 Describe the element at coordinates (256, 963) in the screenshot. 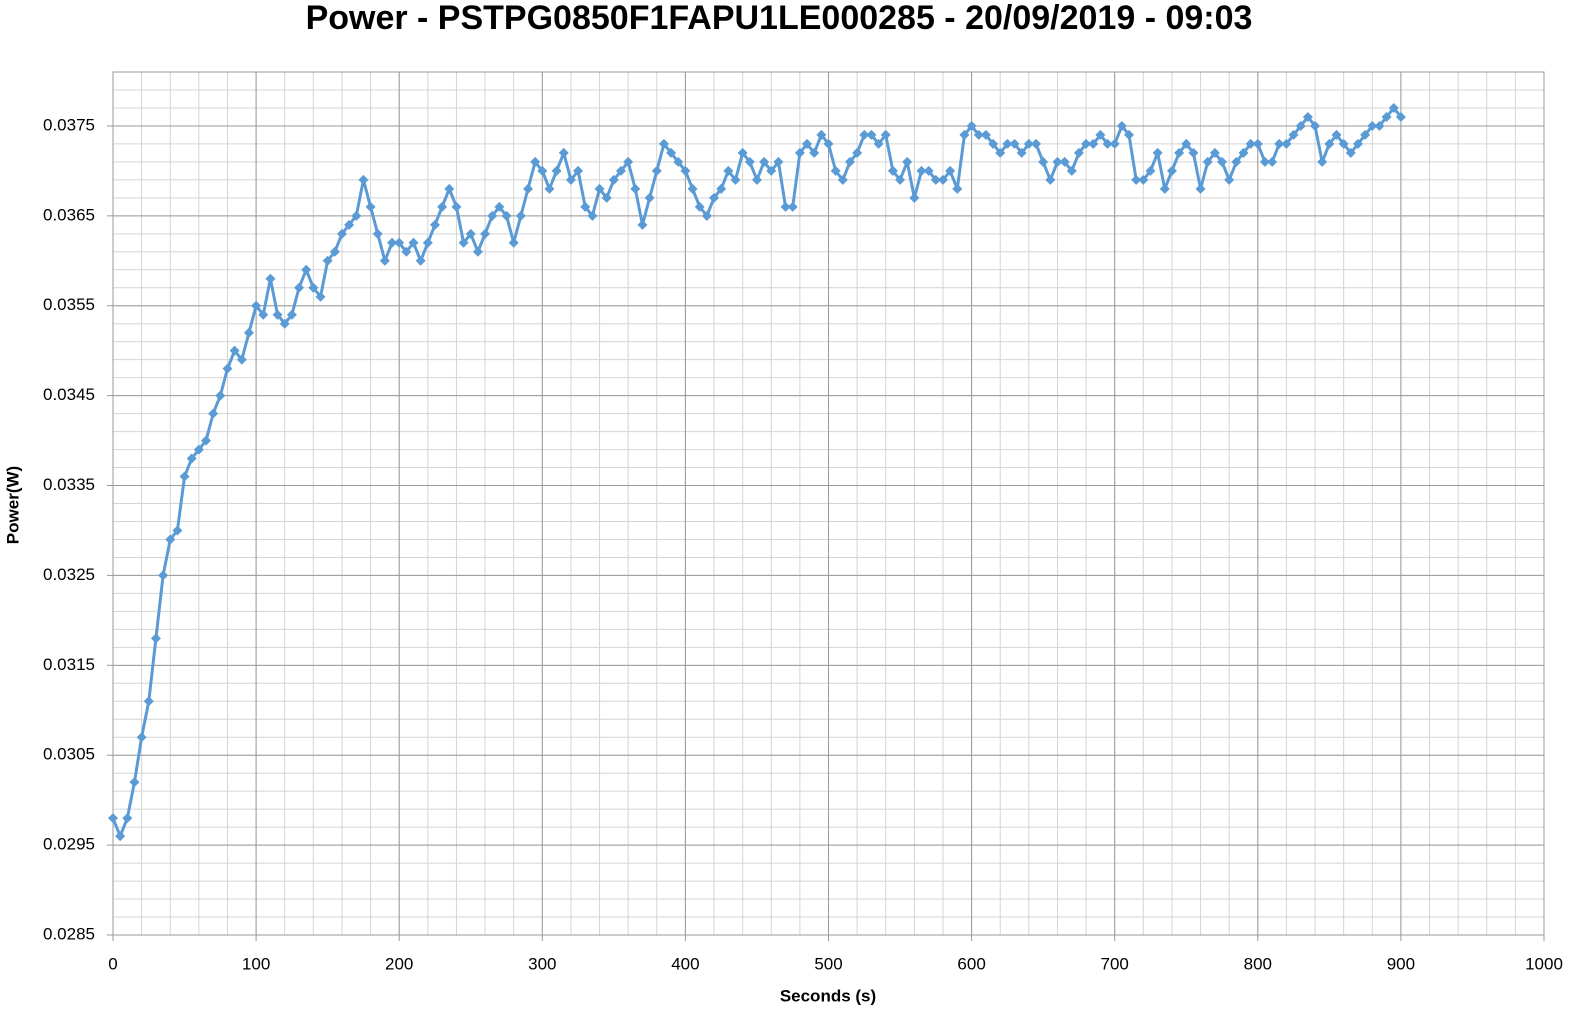

I see `x-tick-label: 100` at that location.